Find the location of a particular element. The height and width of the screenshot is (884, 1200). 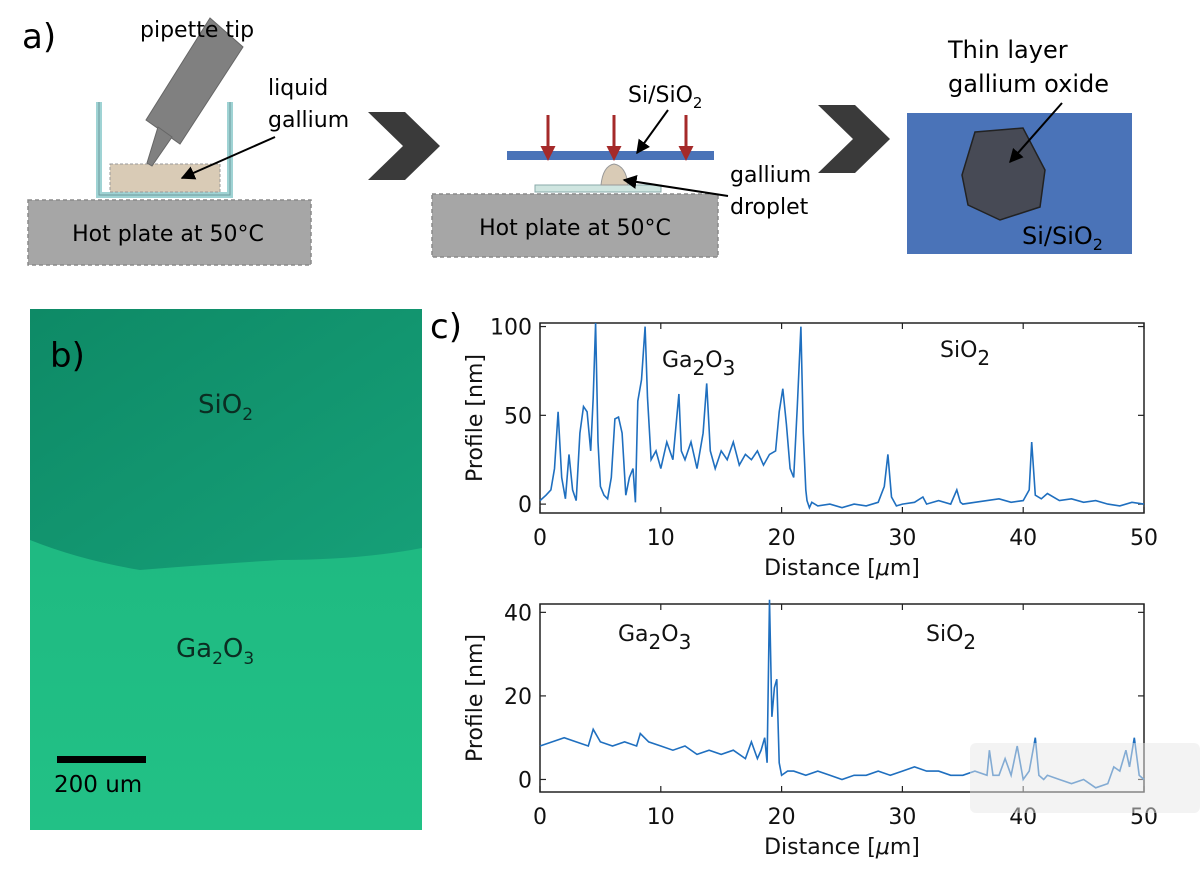

x-tick-label: 40 is located at coordinates (1023, 538).